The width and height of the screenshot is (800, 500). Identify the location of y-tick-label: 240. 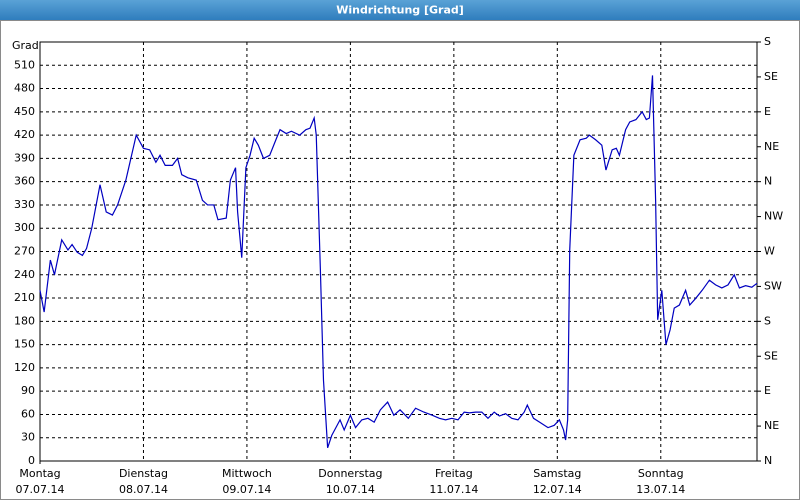
(24, 274).